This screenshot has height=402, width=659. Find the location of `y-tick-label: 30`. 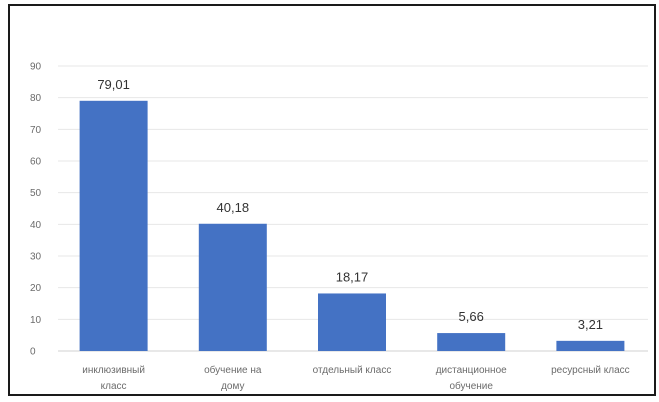

y-tick-label: 30 is located at coordinates (36, 257).